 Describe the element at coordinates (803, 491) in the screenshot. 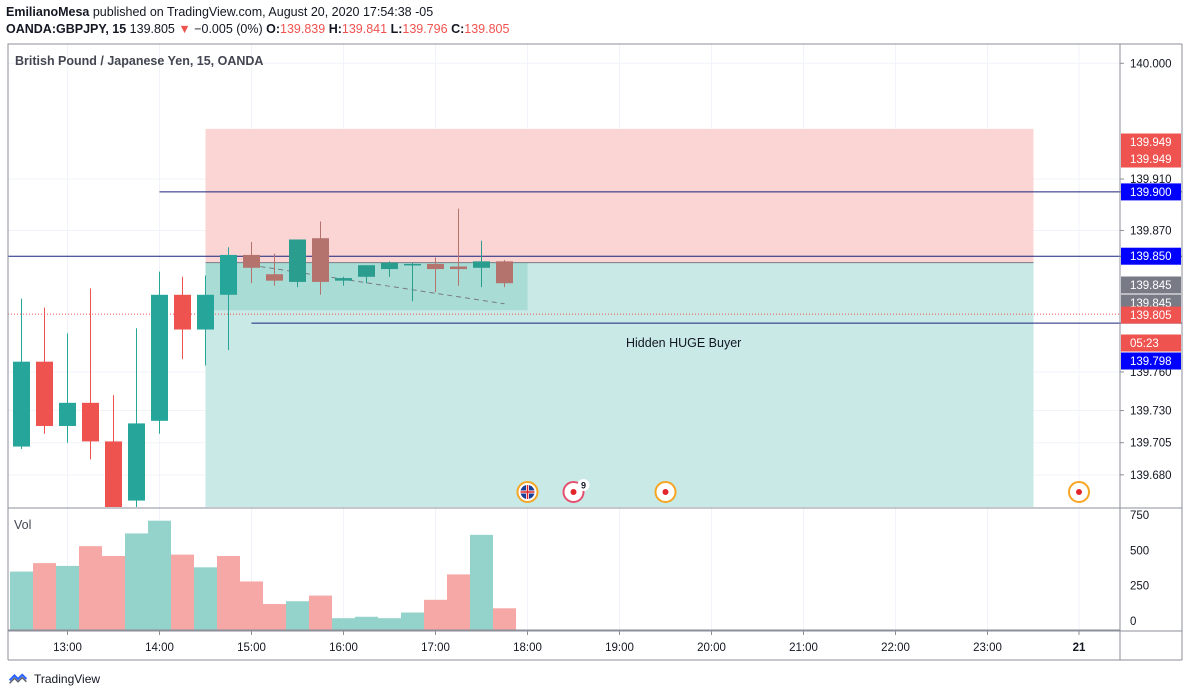

I see `event-markers: 9` at that location.